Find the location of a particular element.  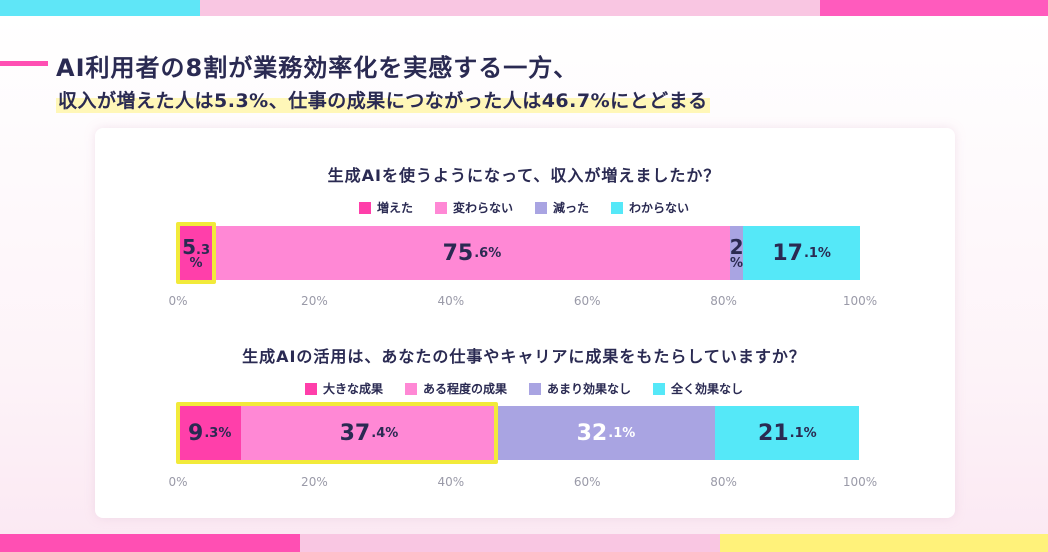

chart1-stacked-bar: 5.3% 75.6% 2% 17.1% is located at coordinates (519, 253).